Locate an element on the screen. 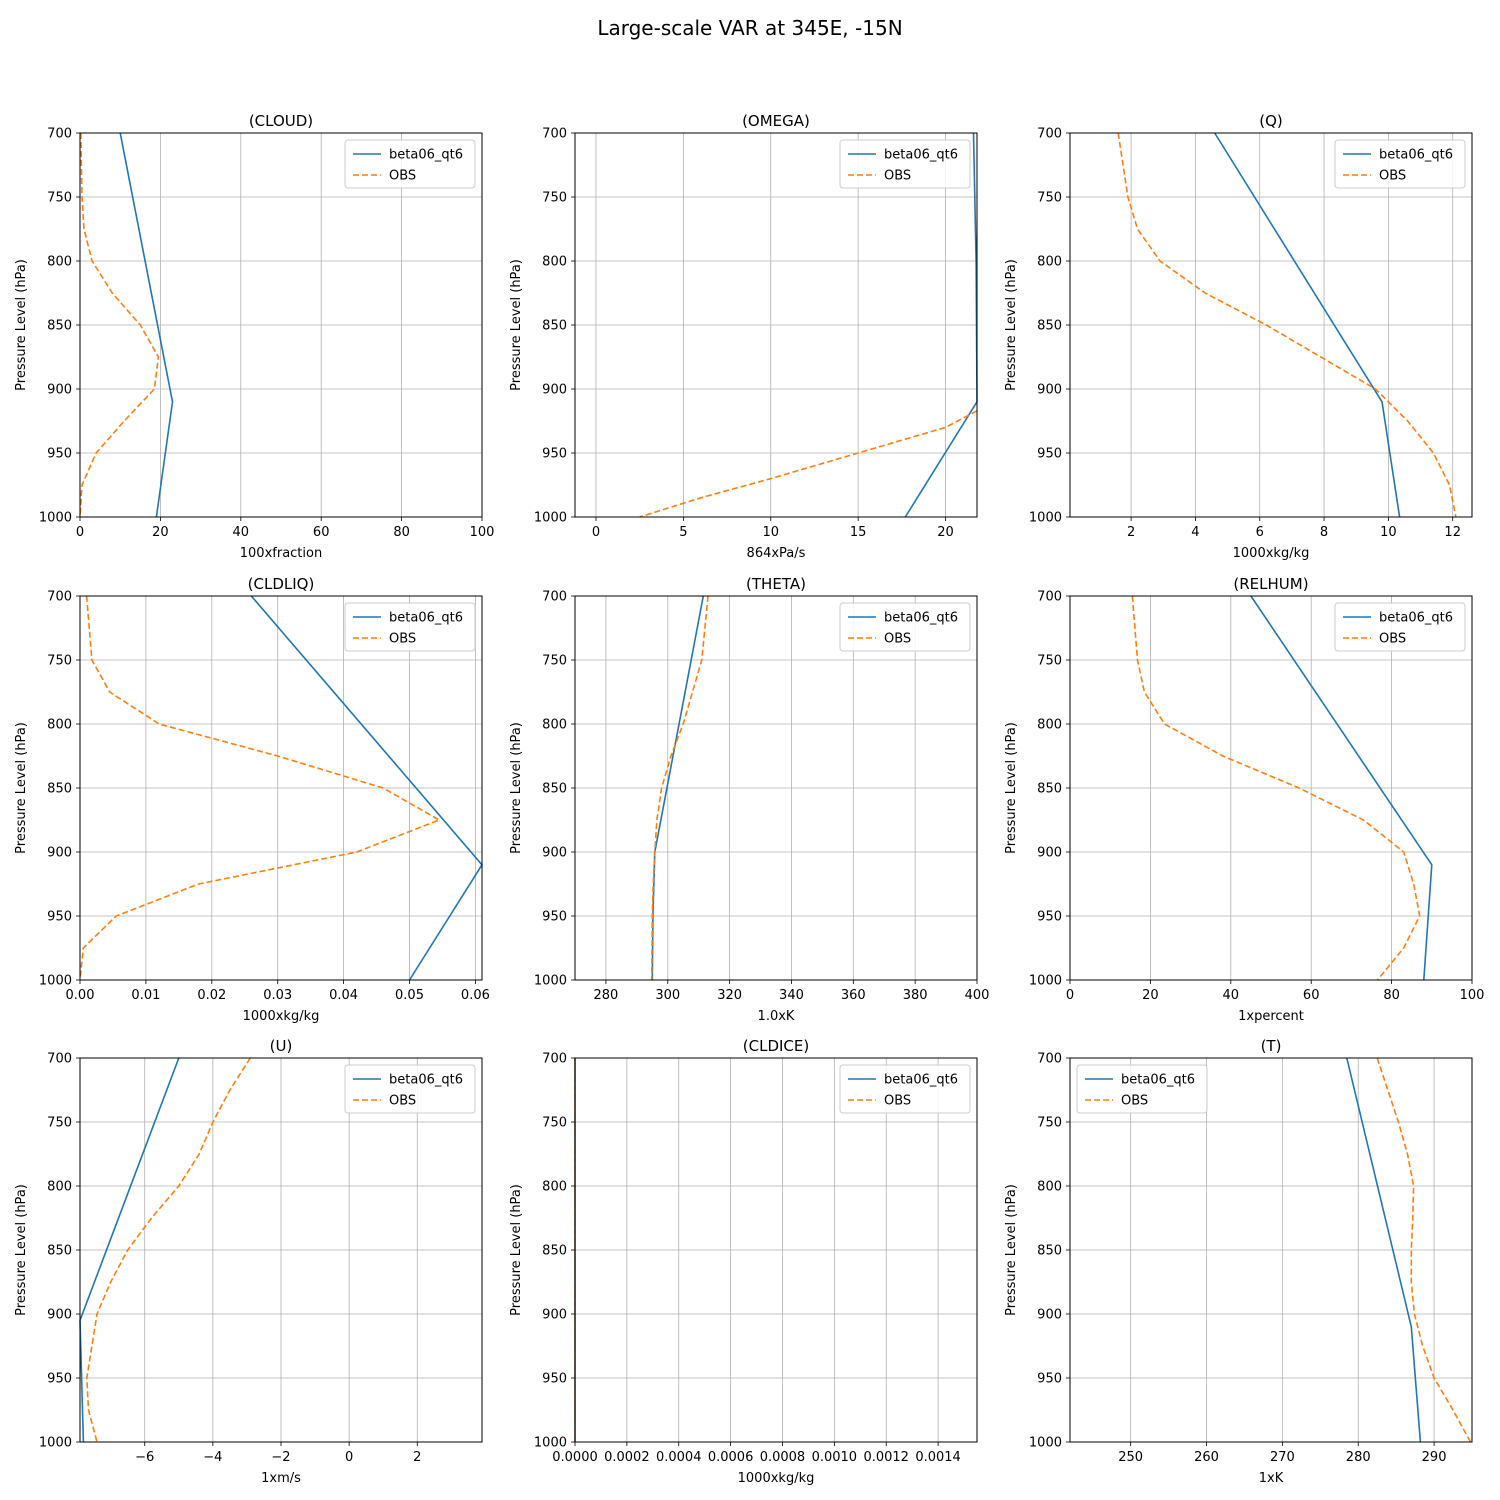  subplot-title: (U) is located at coordinates (281, 1046).